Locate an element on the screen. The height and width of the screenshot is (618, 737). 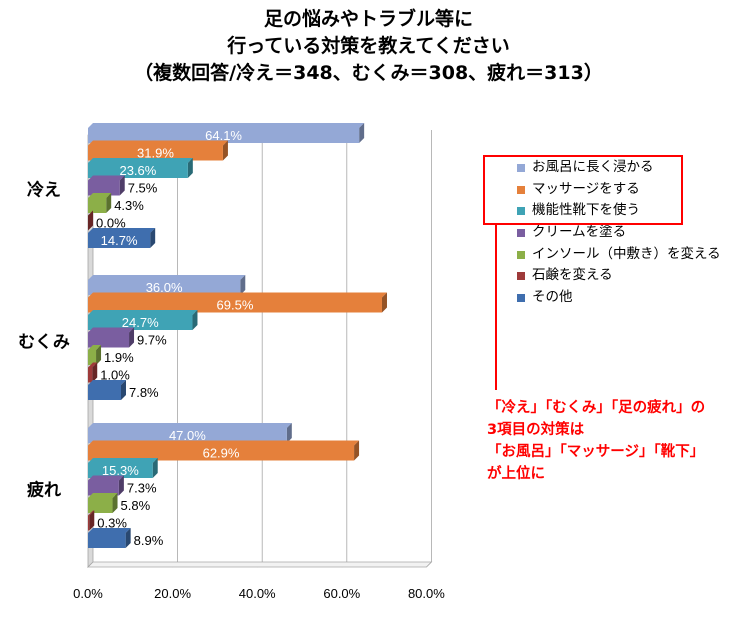
legend-item: クリームを塗る is located at coordinates (618, 233).